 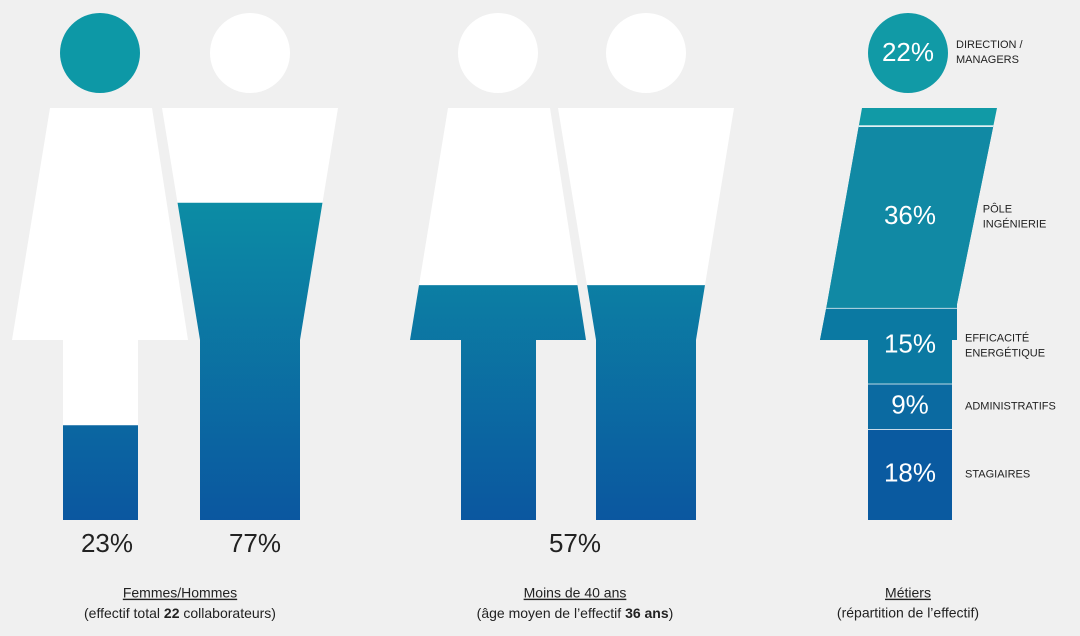 I want to click on label-line: ADMINISTRATIFS, so click(x=1010, y=406).